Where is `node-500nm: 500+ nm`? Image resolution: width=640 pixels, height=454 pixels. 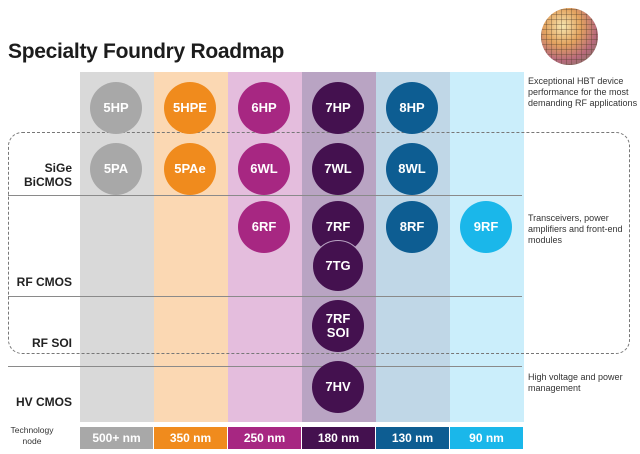 node-500nm: 500+ nm is located at coordinates (116, 438).